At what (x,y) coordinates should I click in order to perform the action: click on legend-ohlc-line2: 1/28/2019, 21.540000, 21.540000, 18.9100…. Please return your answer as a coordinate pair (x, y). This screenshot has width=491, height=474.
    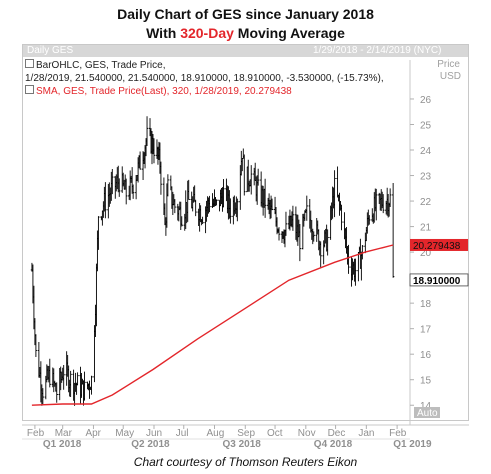
    Looking at the image, I should click on (204, 78).